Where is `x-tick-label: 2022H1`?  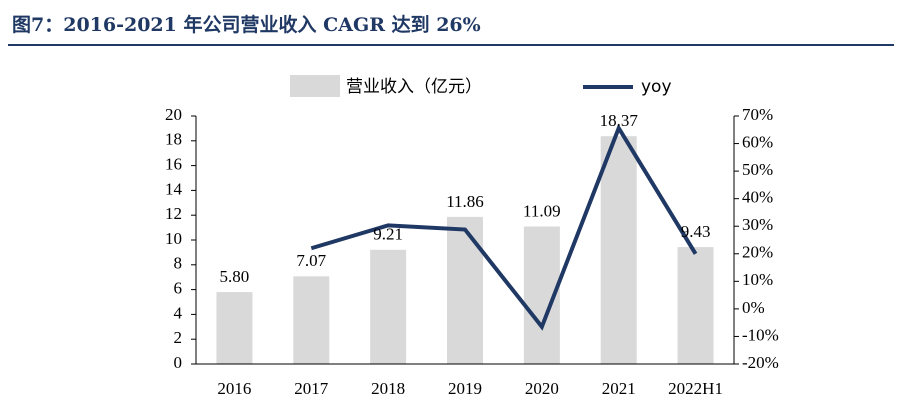 x-tick-label: 2022H1 is located at coordinates (695, 388).